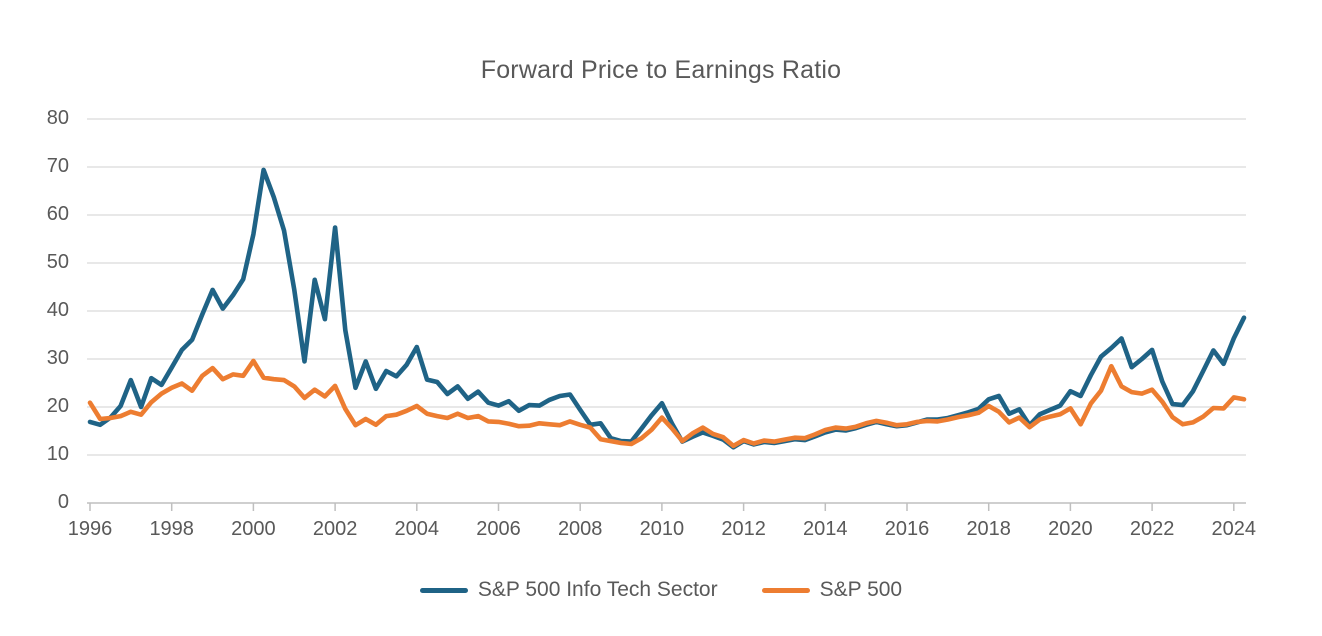  I want to click on y-tick-label-40: 40, so click(57, 310).